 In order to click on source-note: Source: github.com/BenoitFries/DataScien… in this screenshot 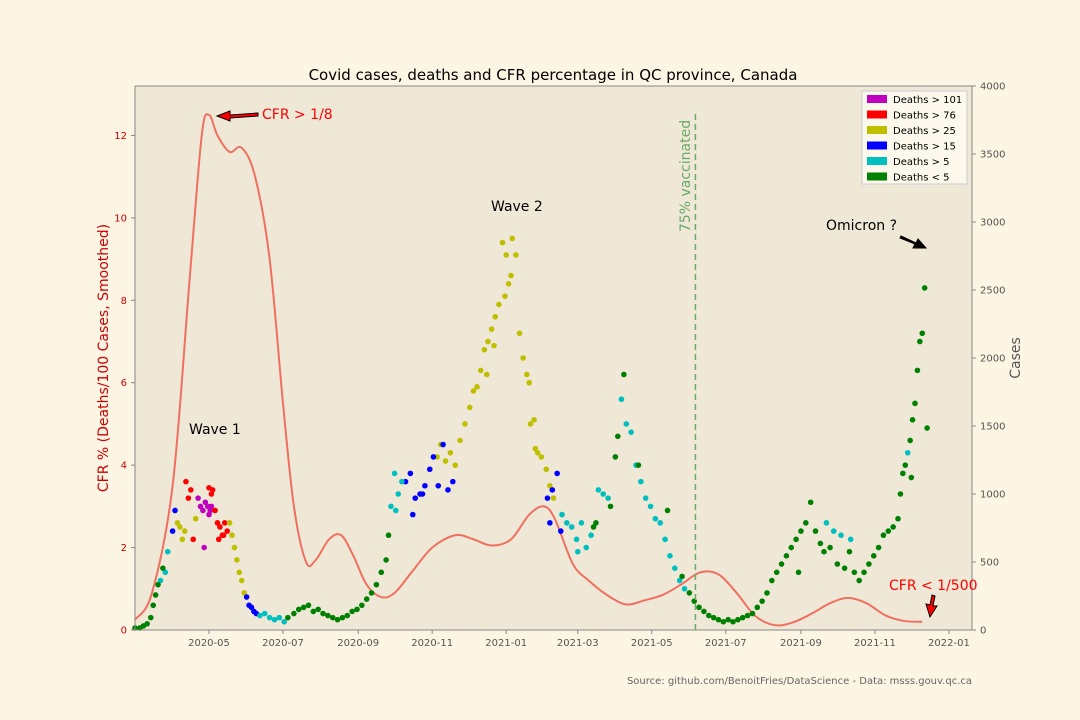, I will do `click(799, 681)`.